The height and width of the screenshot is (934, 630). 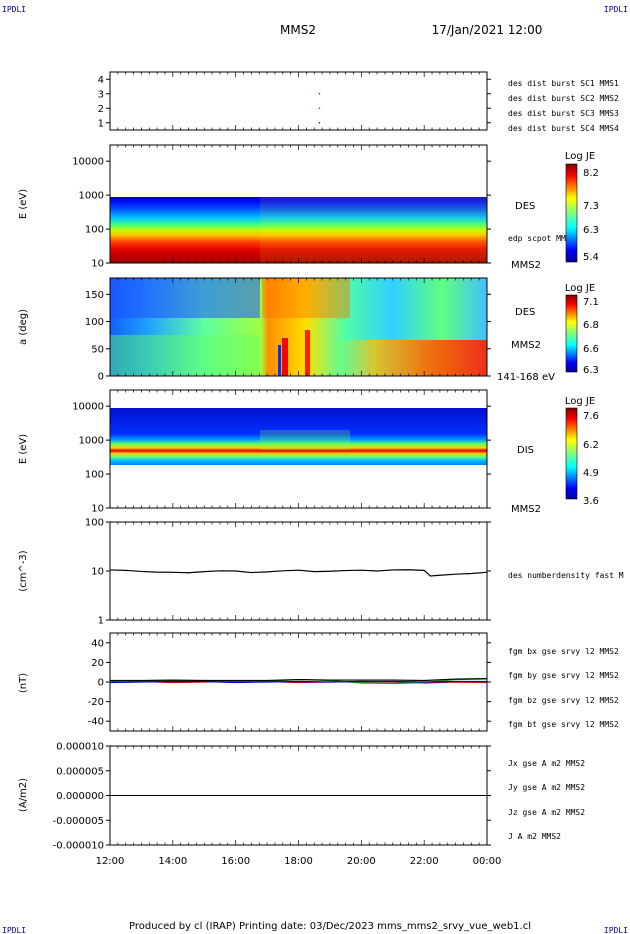 I want to click on des-energy-spectrogram, so click(x=298, y=230).